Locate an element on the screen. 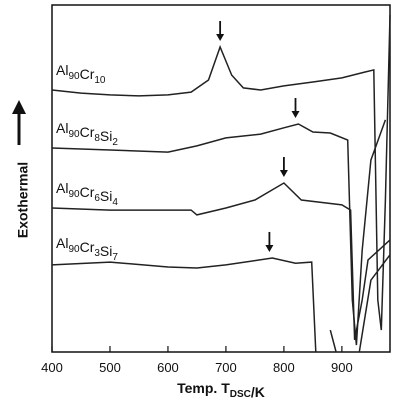  x-axis-label: Temp. TDSC/K is located at coordinates (221, 390).